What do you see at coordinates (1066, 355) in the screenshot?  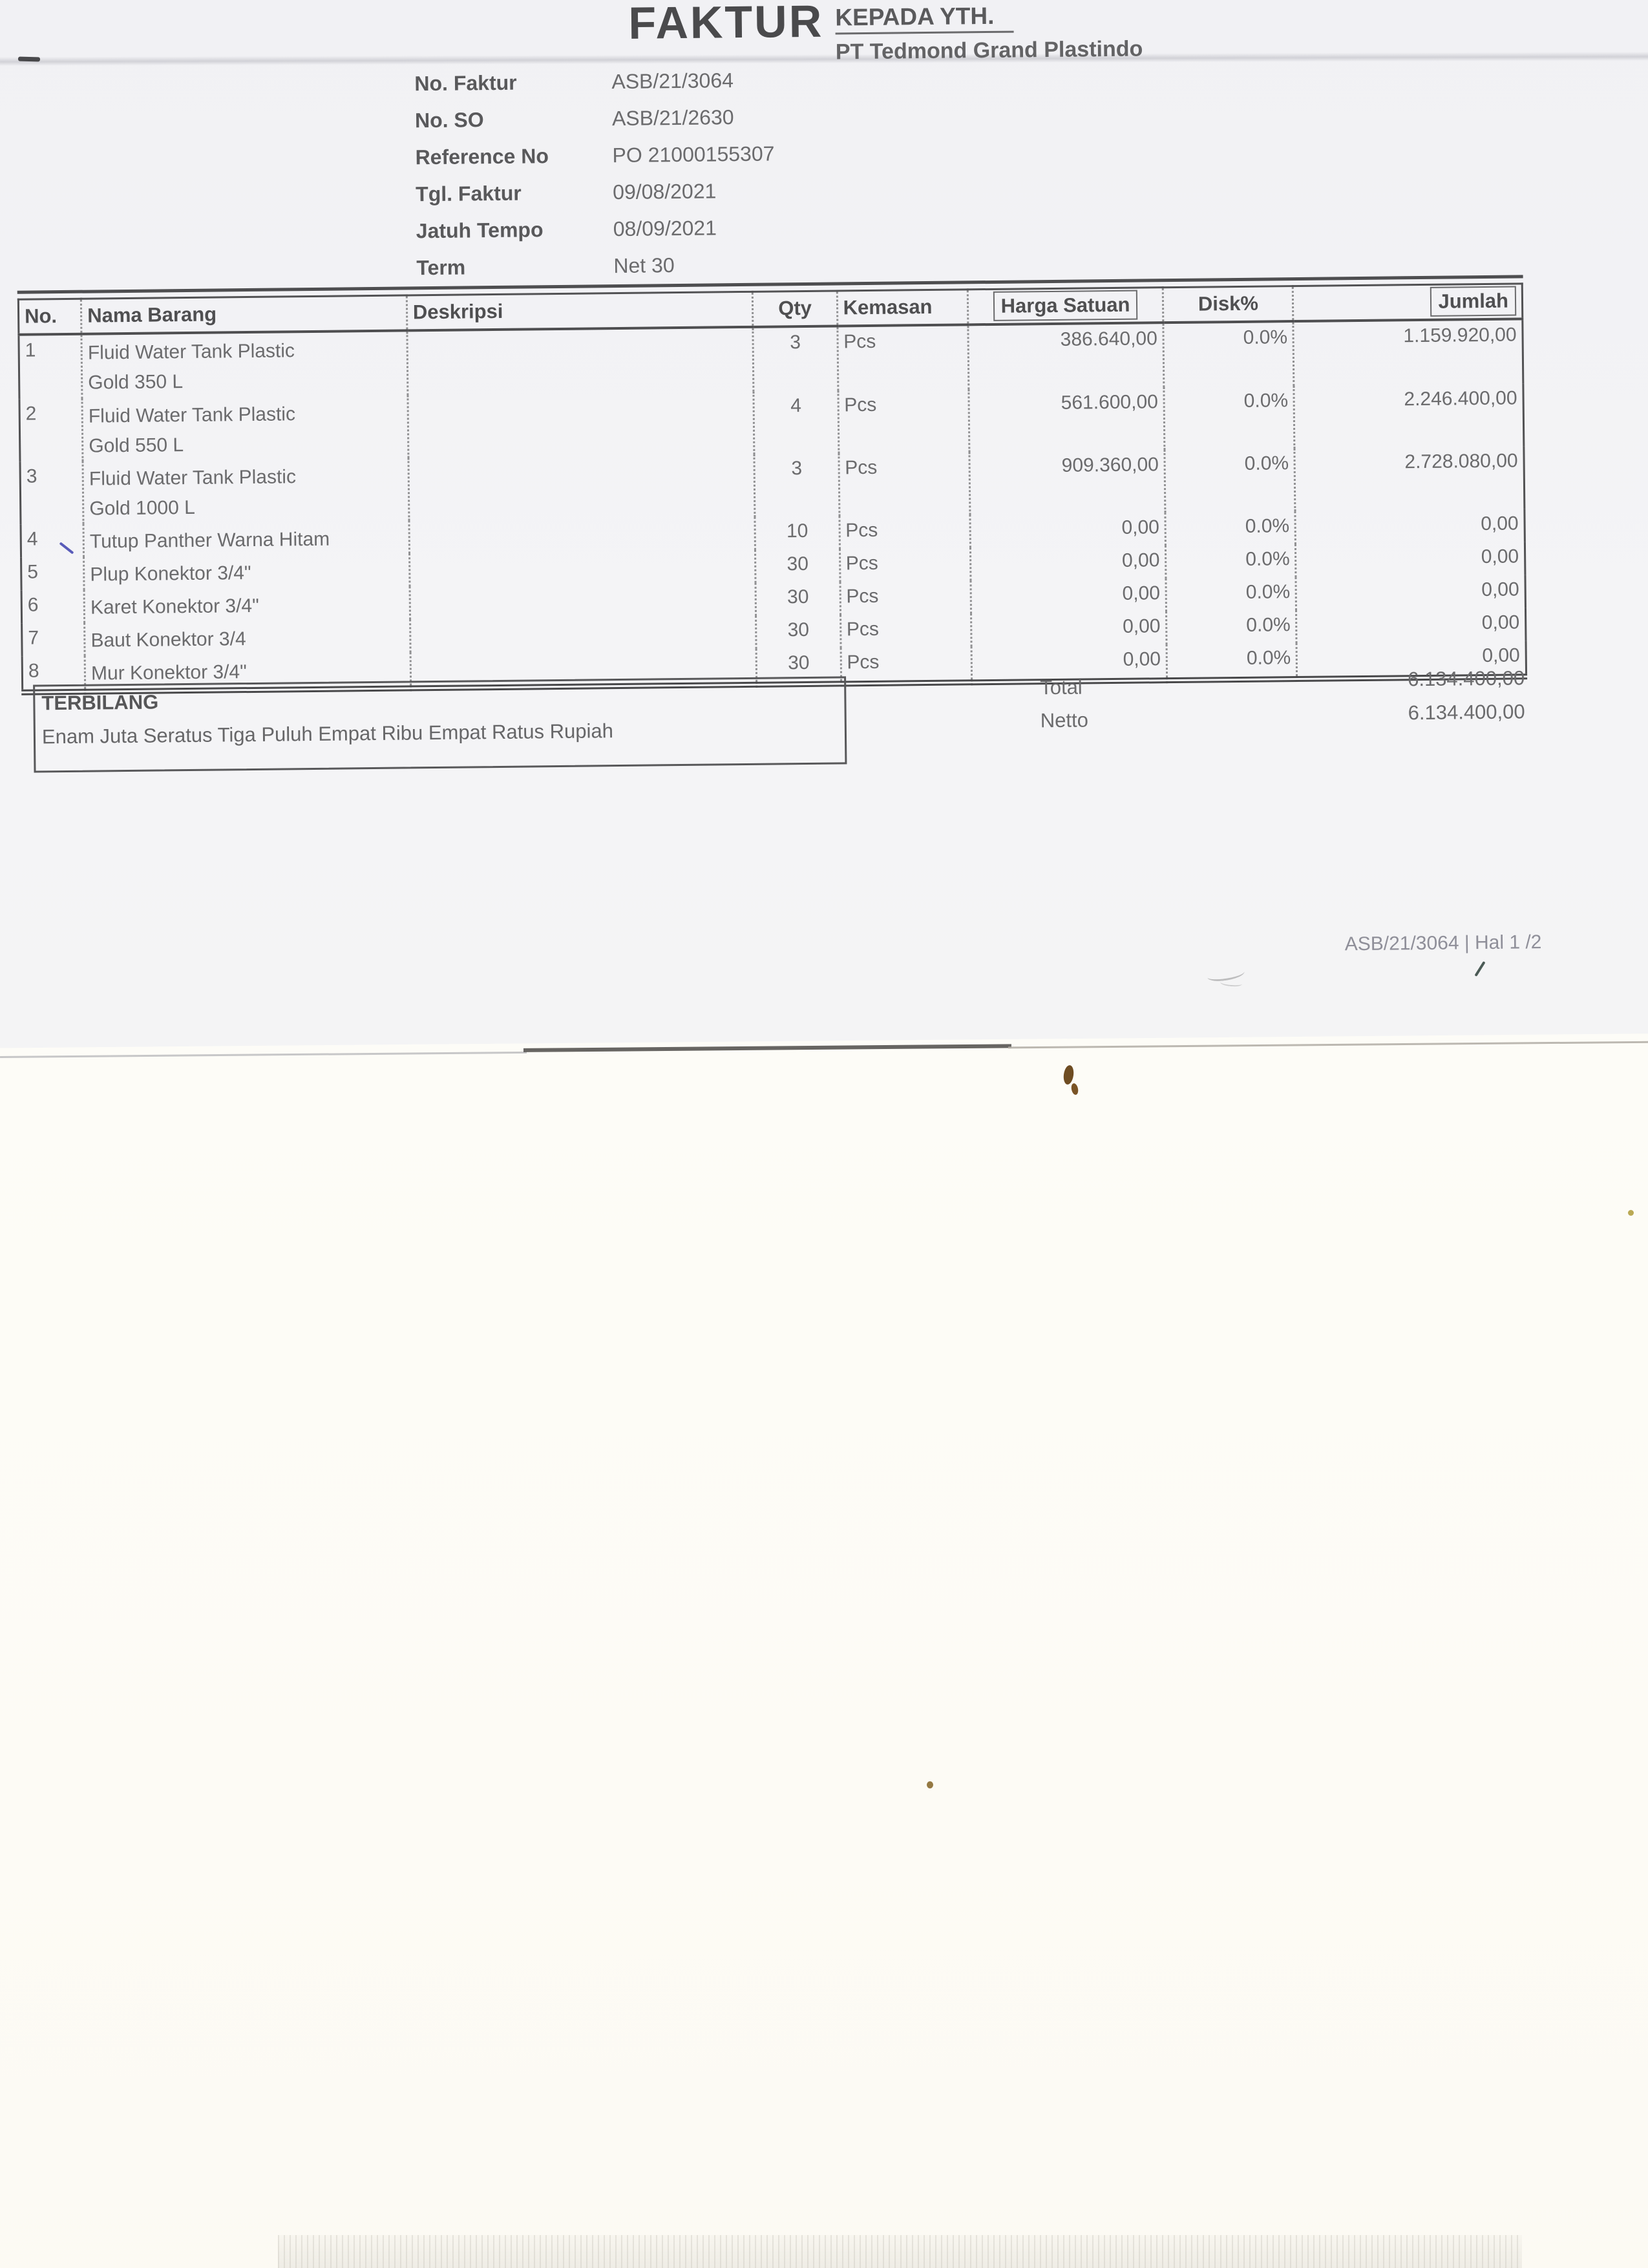 I see `cell-price: 386.640,00` at bounding box center [1066, 355].